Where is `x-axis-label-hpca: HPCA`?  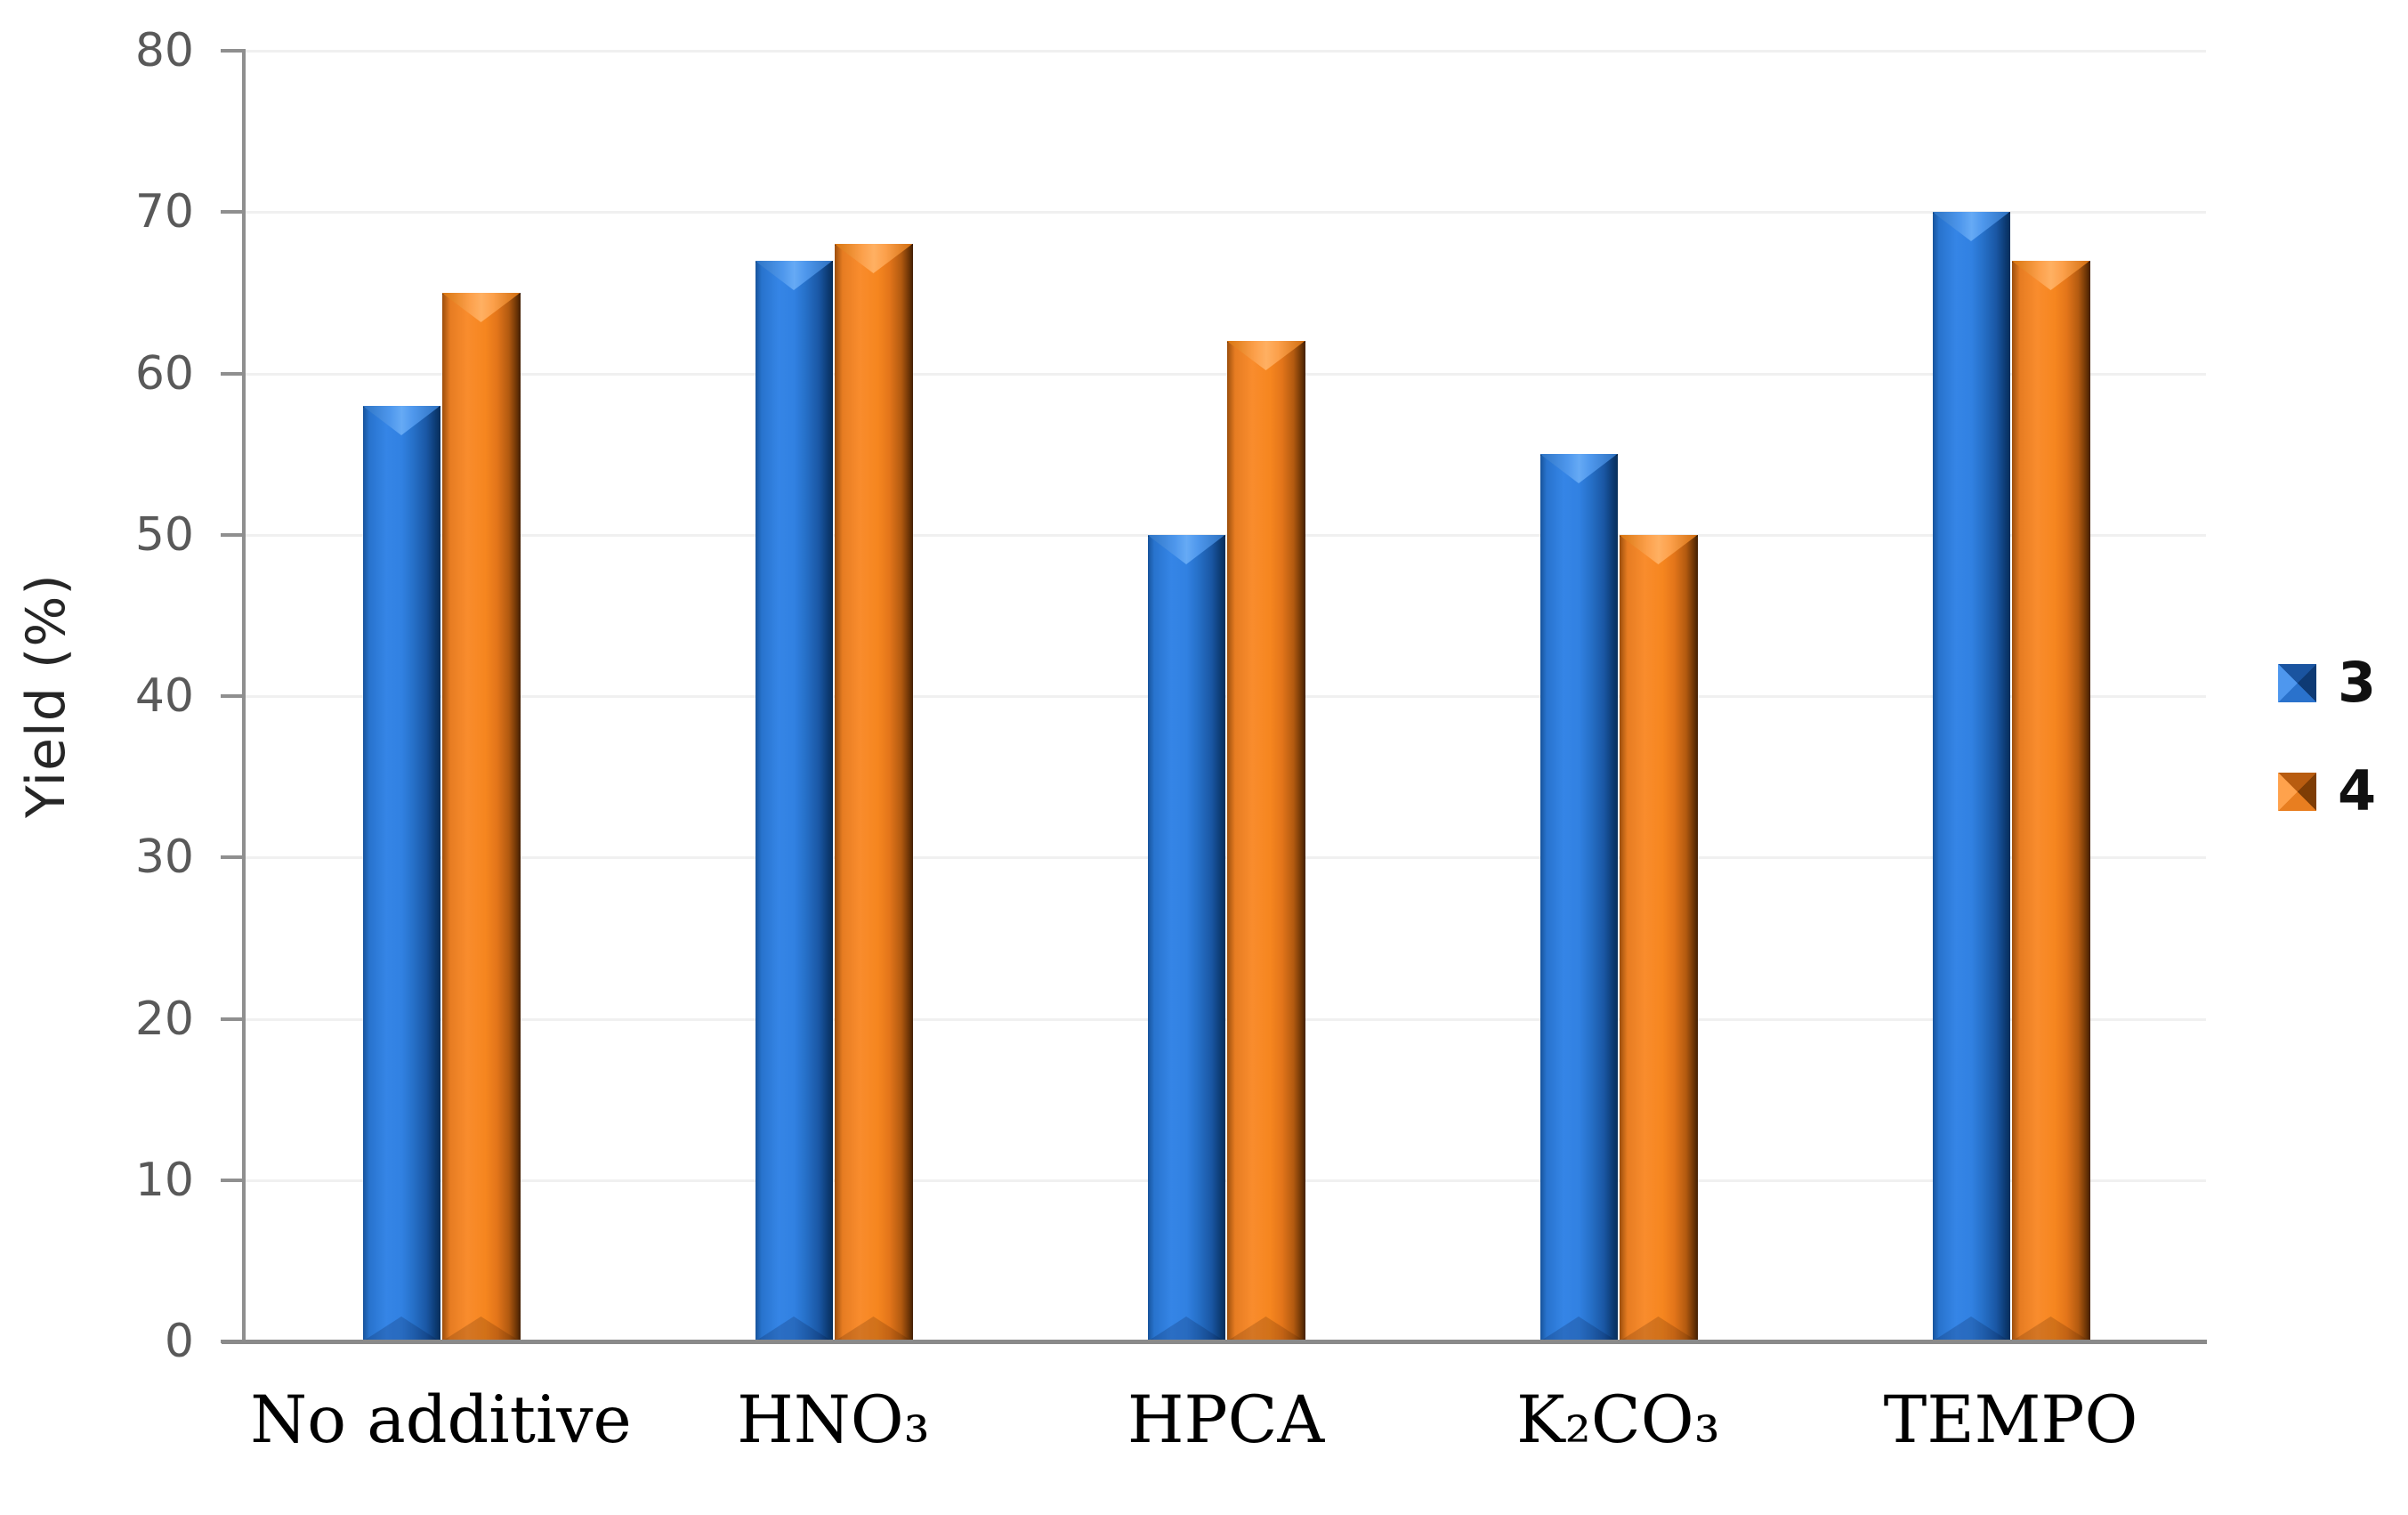 x-axis-label-hpca: HPCA is located at coordinates (1226, 1420).